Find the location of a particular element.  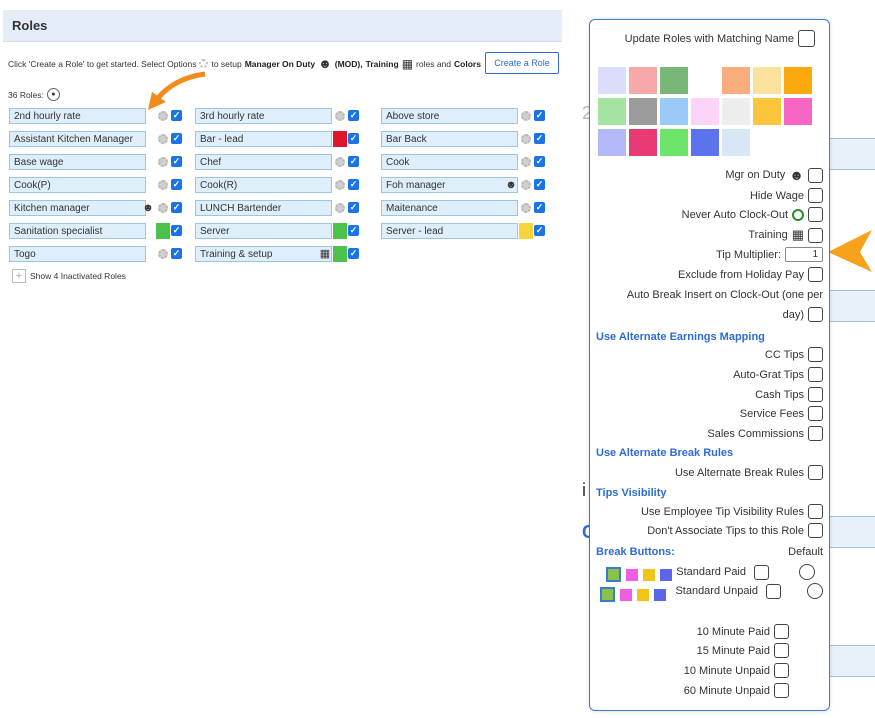

cc-tips-row: CC Tips is located at coordinates (794, 354).